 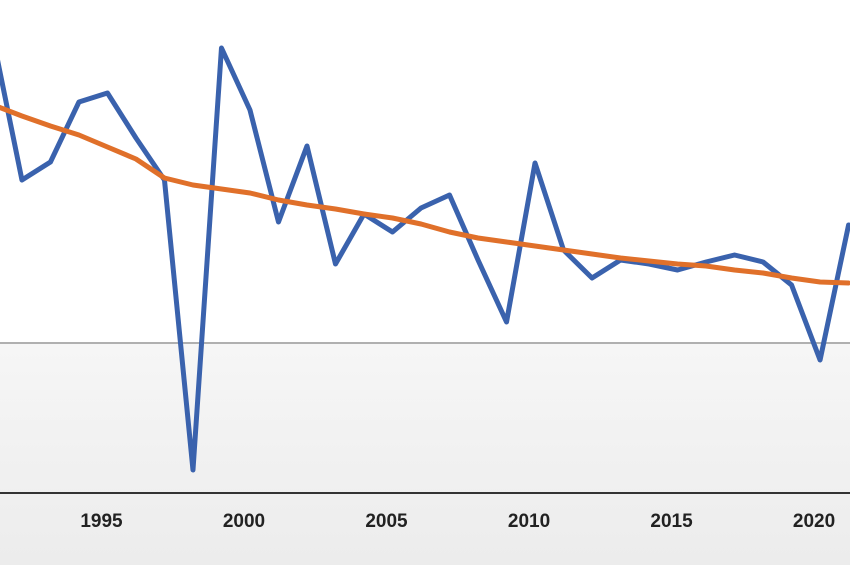 I want to click on x-tick-label: 2015, so click(x=671, y=521).